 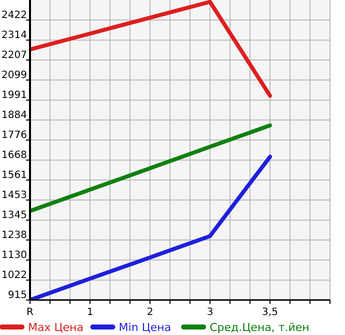 I want to click on y-tick-label: 1561, so click(x=14, y=175).